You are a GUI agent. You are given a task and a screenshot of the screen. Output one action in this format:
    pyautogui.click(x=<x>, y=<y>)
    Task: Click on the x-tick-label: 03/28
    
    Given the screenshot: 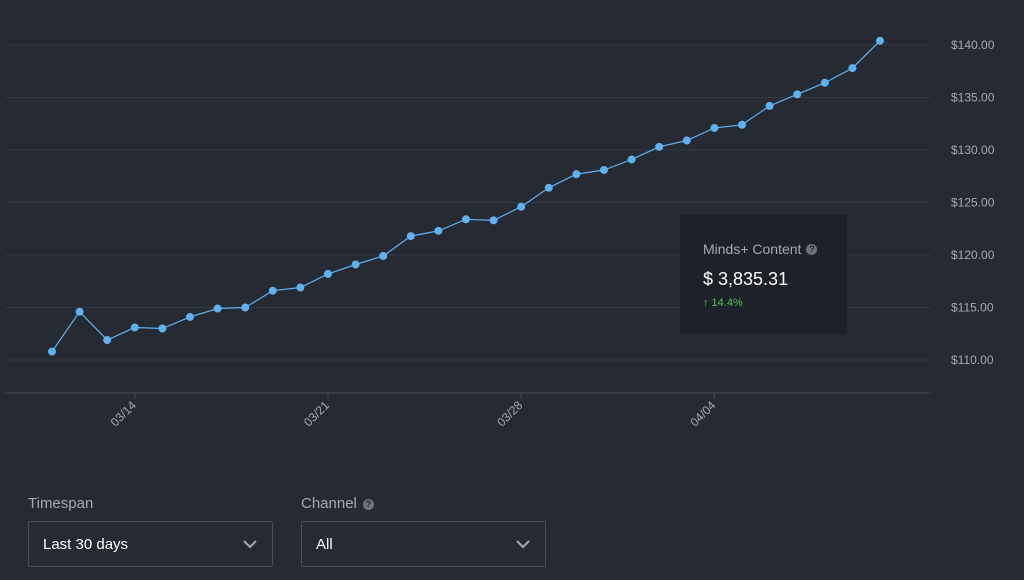 What is the action you would take?
    pyautogui.click(x=509, y=413)
    